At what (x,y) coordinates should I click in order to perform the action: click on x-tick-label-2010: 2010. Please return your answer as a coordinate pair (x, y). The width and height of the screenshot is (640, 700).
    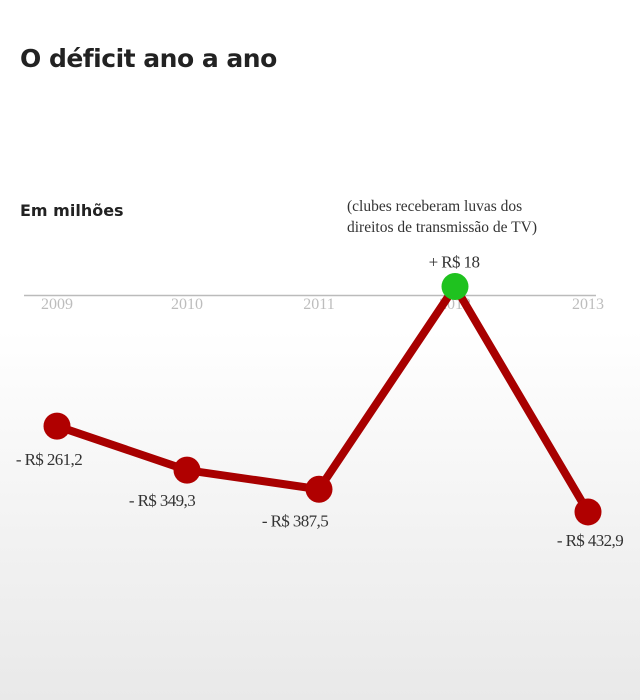
    Looking at the image, I should click on (187, 304).